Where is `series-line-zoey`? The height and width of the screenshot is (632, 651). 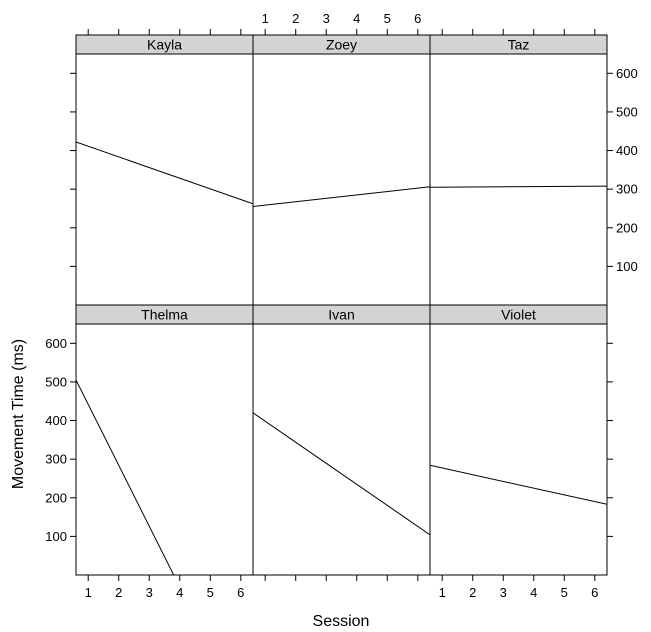
series-line-zoey is located at coordinates (341, 196).